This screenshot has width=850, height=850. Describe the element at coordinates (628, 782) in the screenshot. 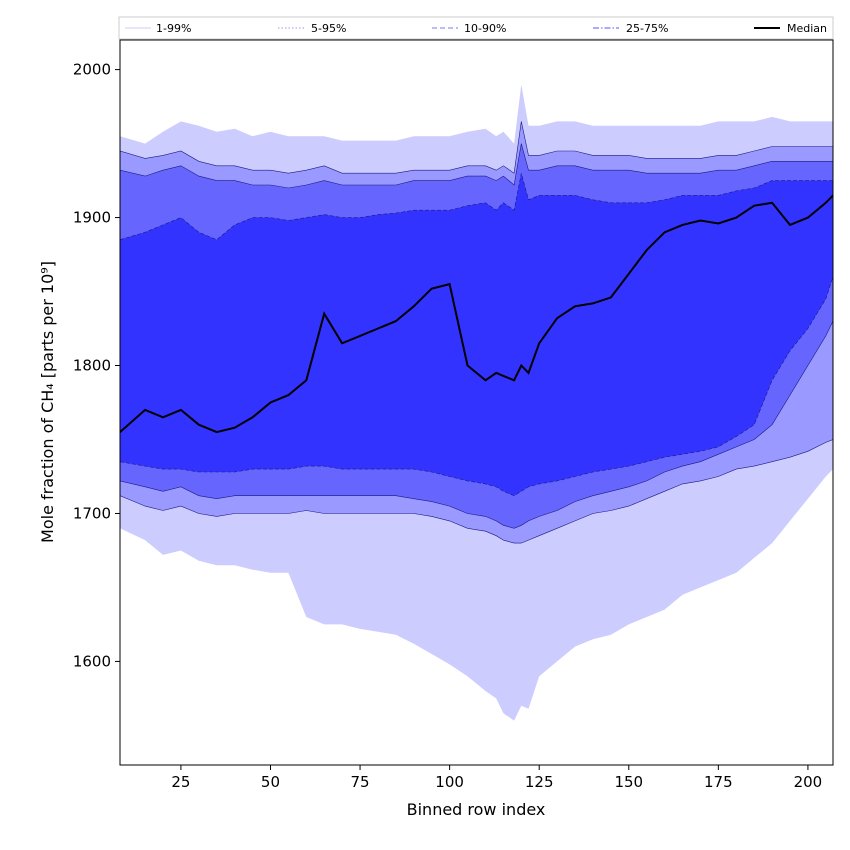

I see `x-tick-label: 150` at that location.